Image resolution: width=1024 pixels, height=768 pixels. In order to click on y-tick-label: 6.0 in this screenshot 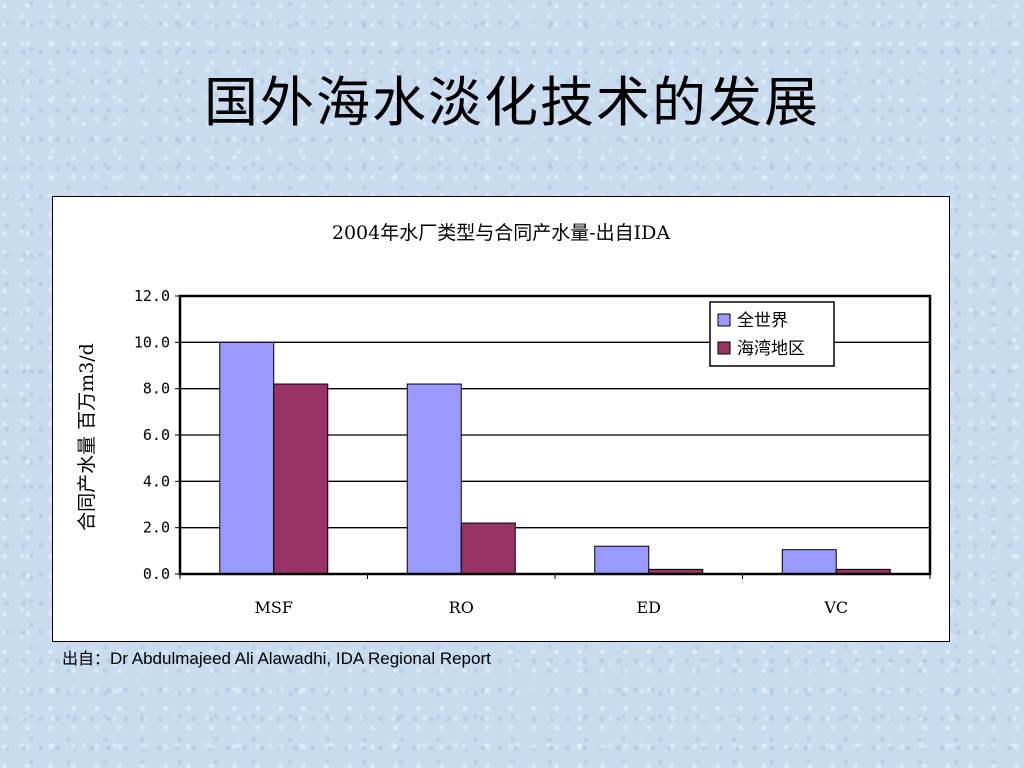, I will do `click(156, 435)`.